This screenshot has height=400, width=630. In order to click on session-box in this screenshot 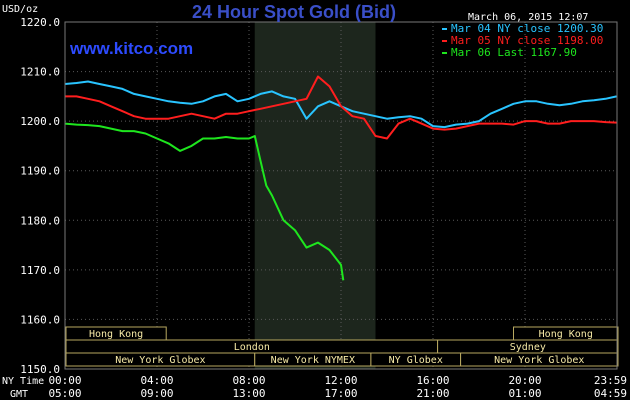, I will do `click(539, 359)`.